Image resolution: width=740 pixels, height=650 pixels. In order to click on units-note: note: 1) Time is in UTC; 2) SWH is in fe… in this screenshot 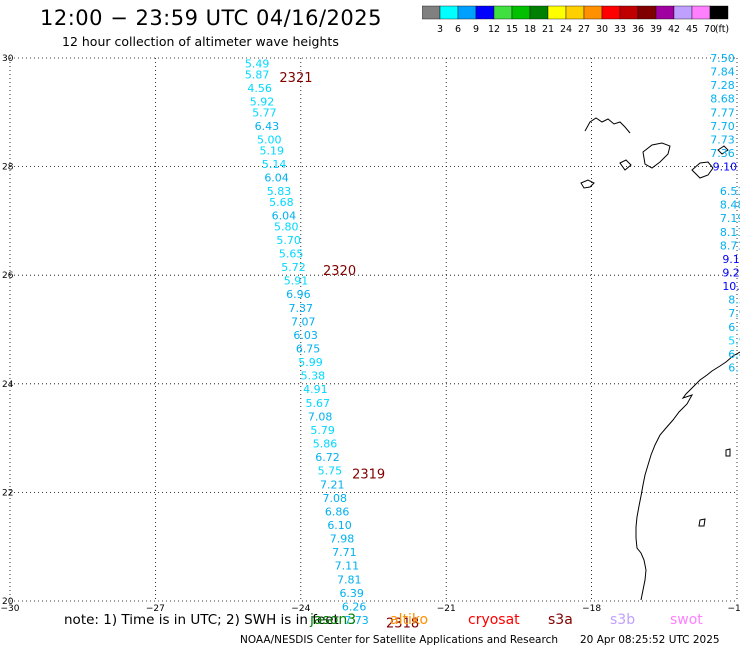, I will do `click(201, 620)`.